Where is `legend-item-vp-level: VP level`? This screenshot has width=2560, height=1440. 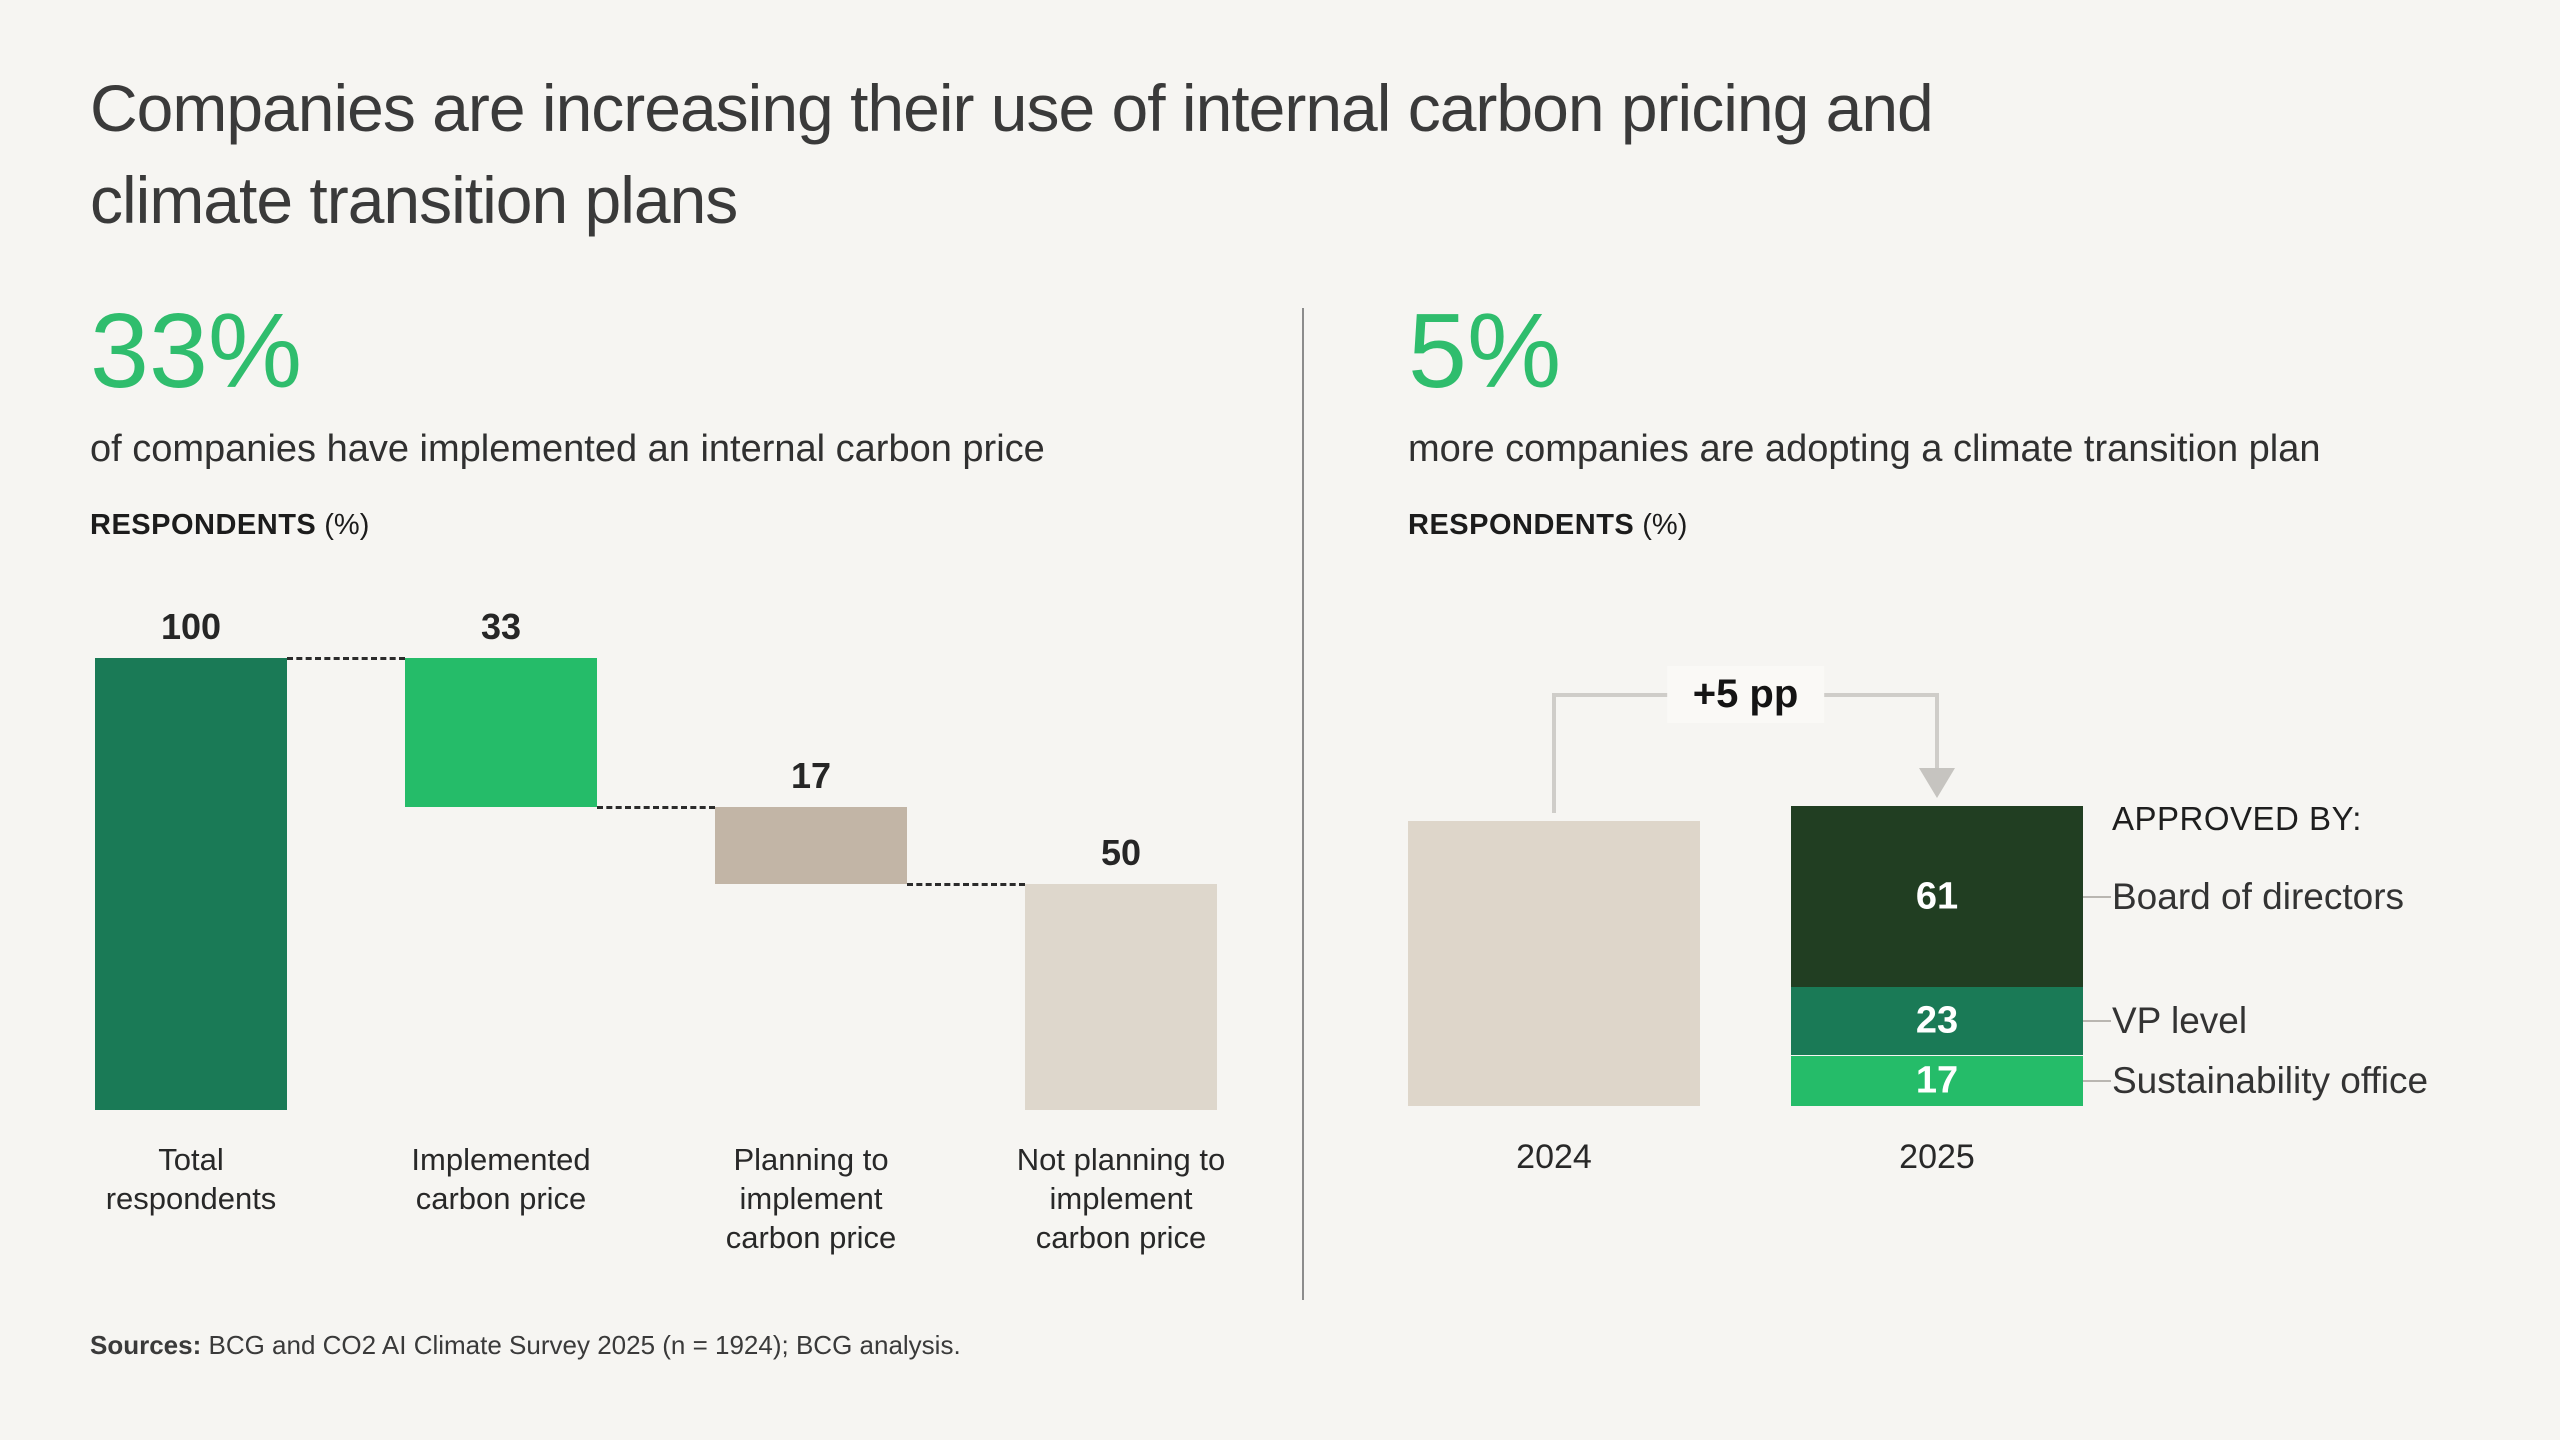 legend-item-vp-level: VP level is located at coordinates (2180, 1021).